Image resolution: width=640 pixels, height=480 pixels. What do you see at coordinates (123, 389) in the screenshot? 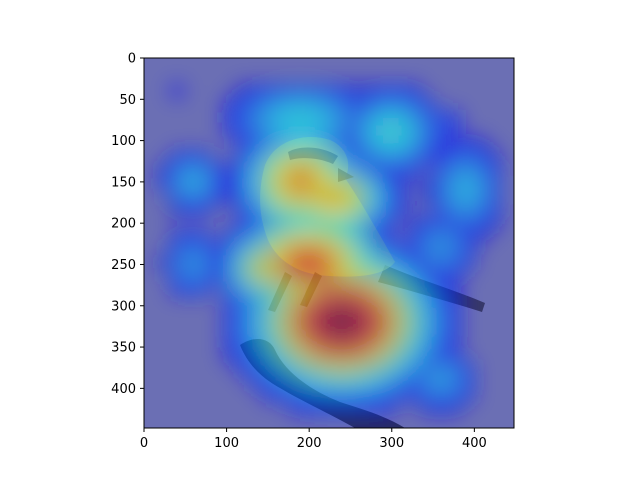
I see `y-tick-label: 400` at bounding box center [123, 389].